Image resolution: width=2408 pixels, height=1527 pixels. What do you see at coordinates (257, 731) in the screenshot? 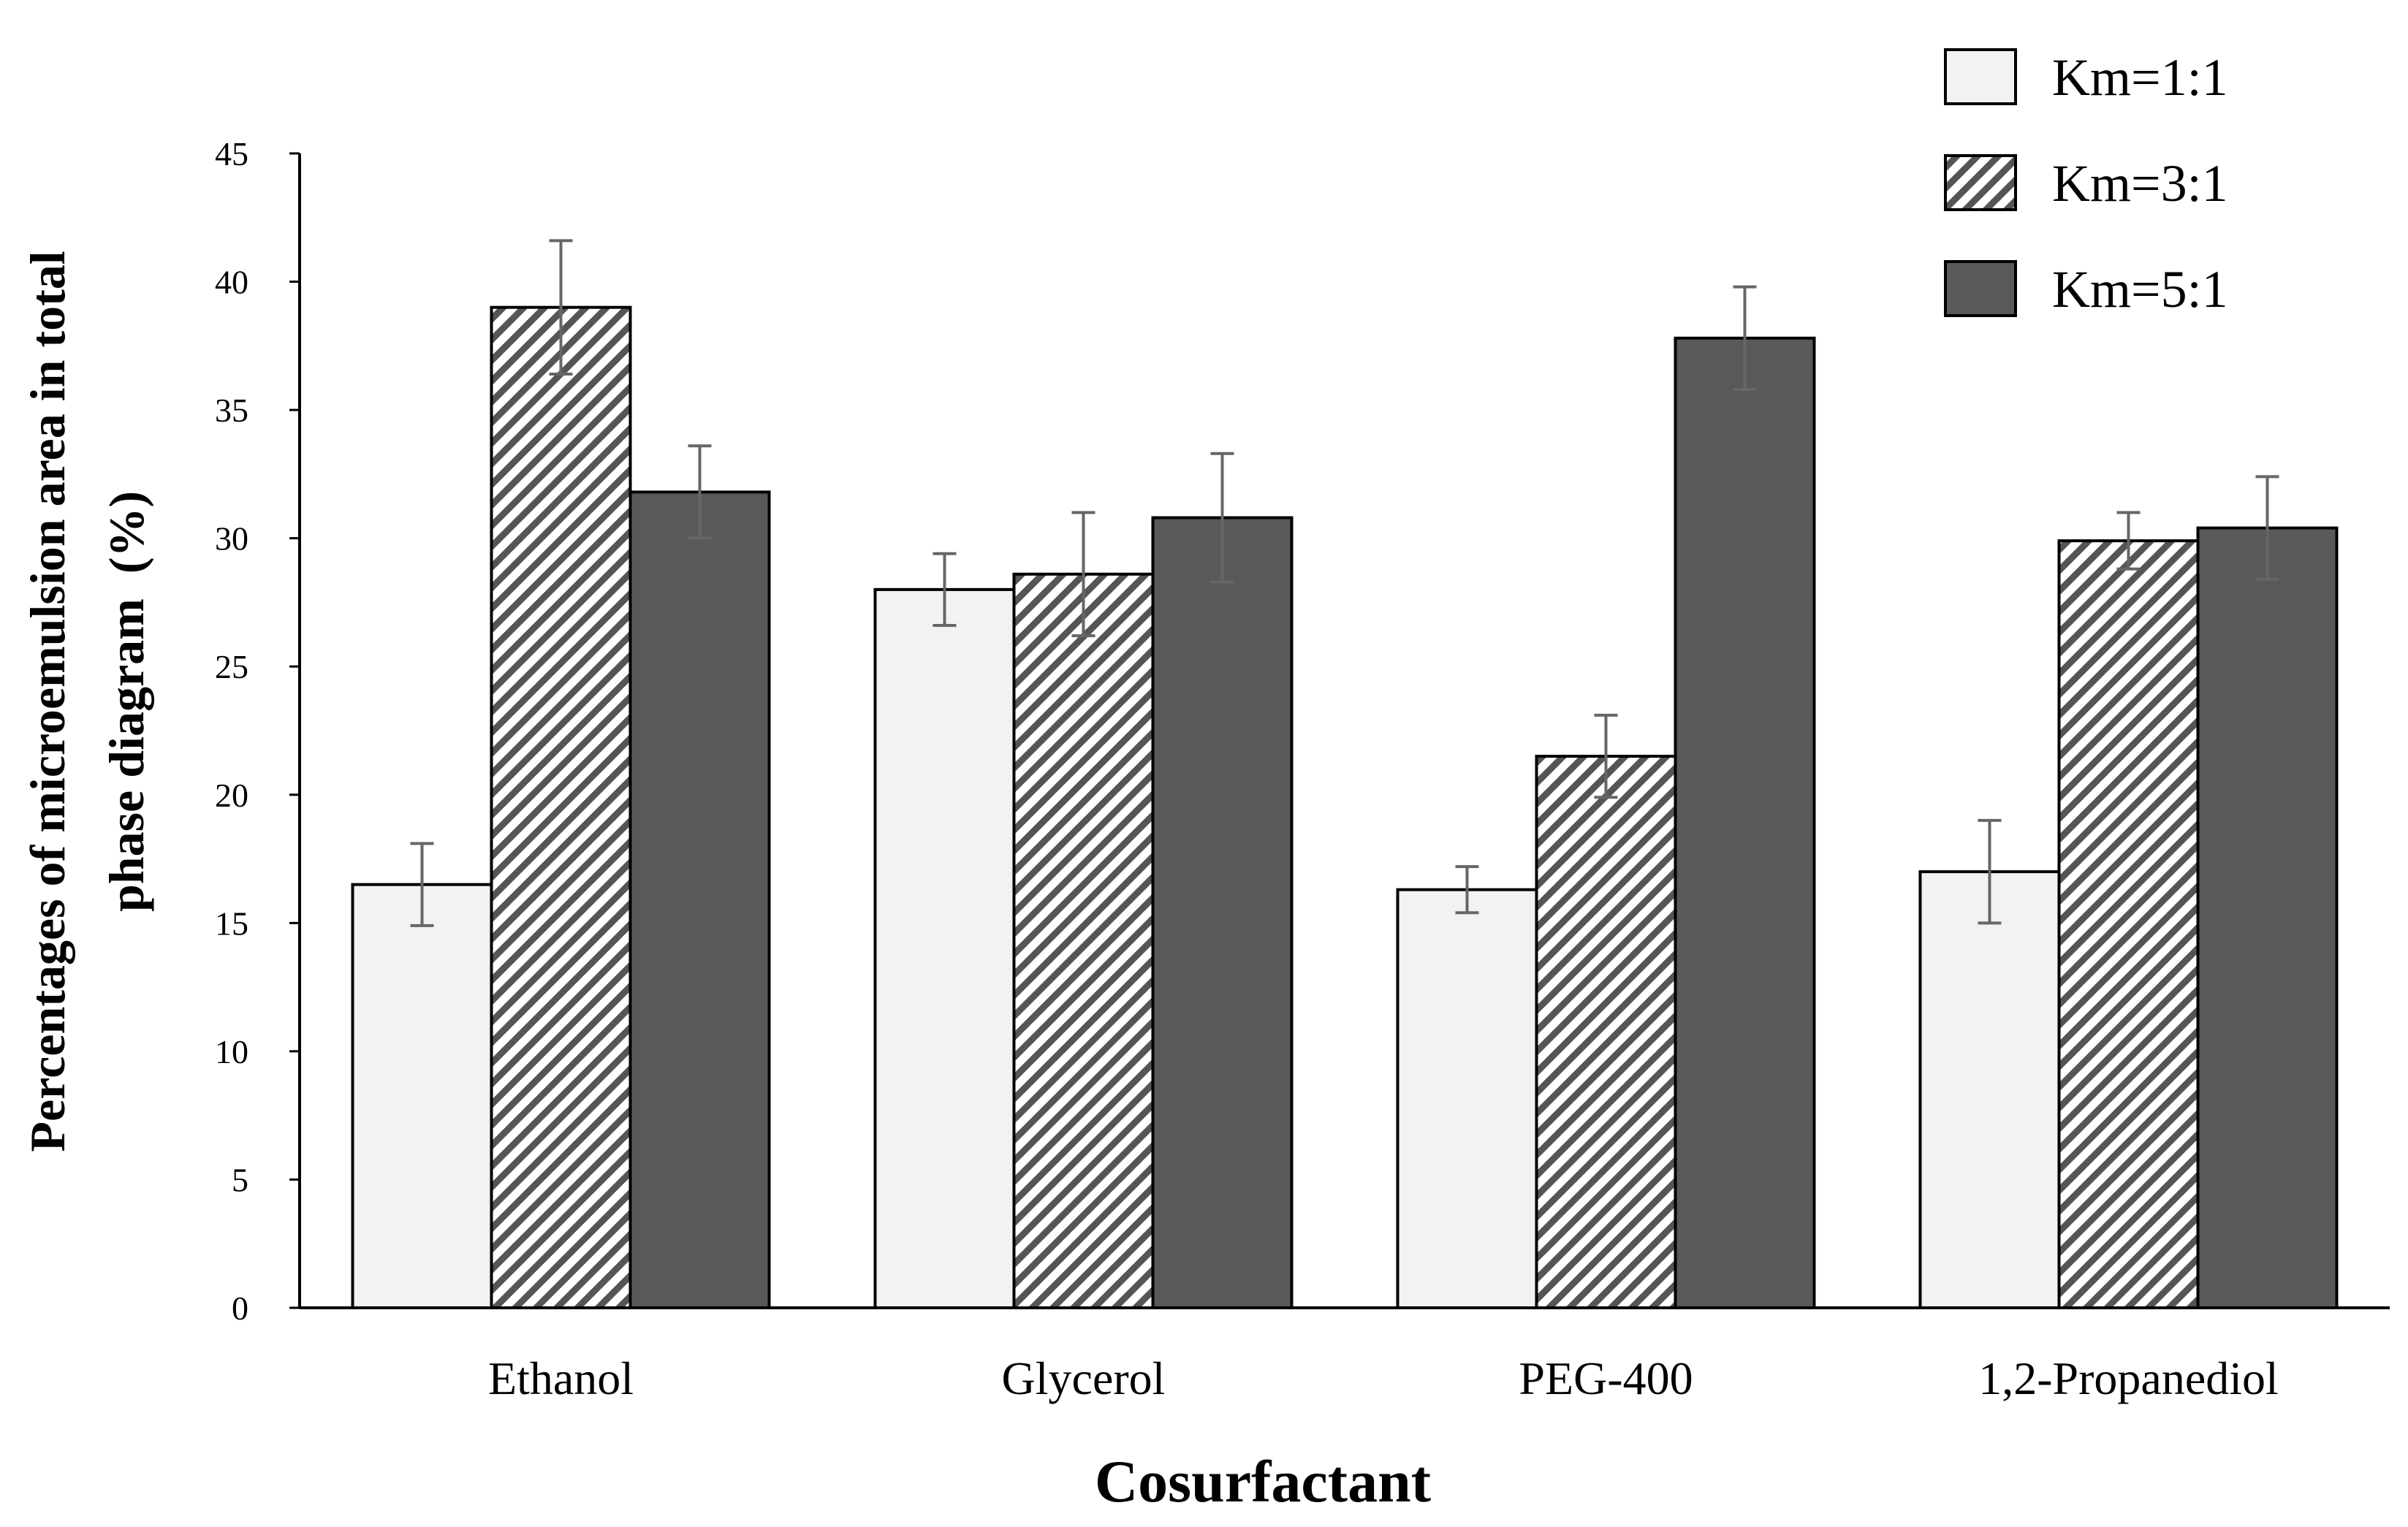
I see `y-ticks: 0 5 10 15 20 25 30 35 40 45` at bounding box center [257, 731].